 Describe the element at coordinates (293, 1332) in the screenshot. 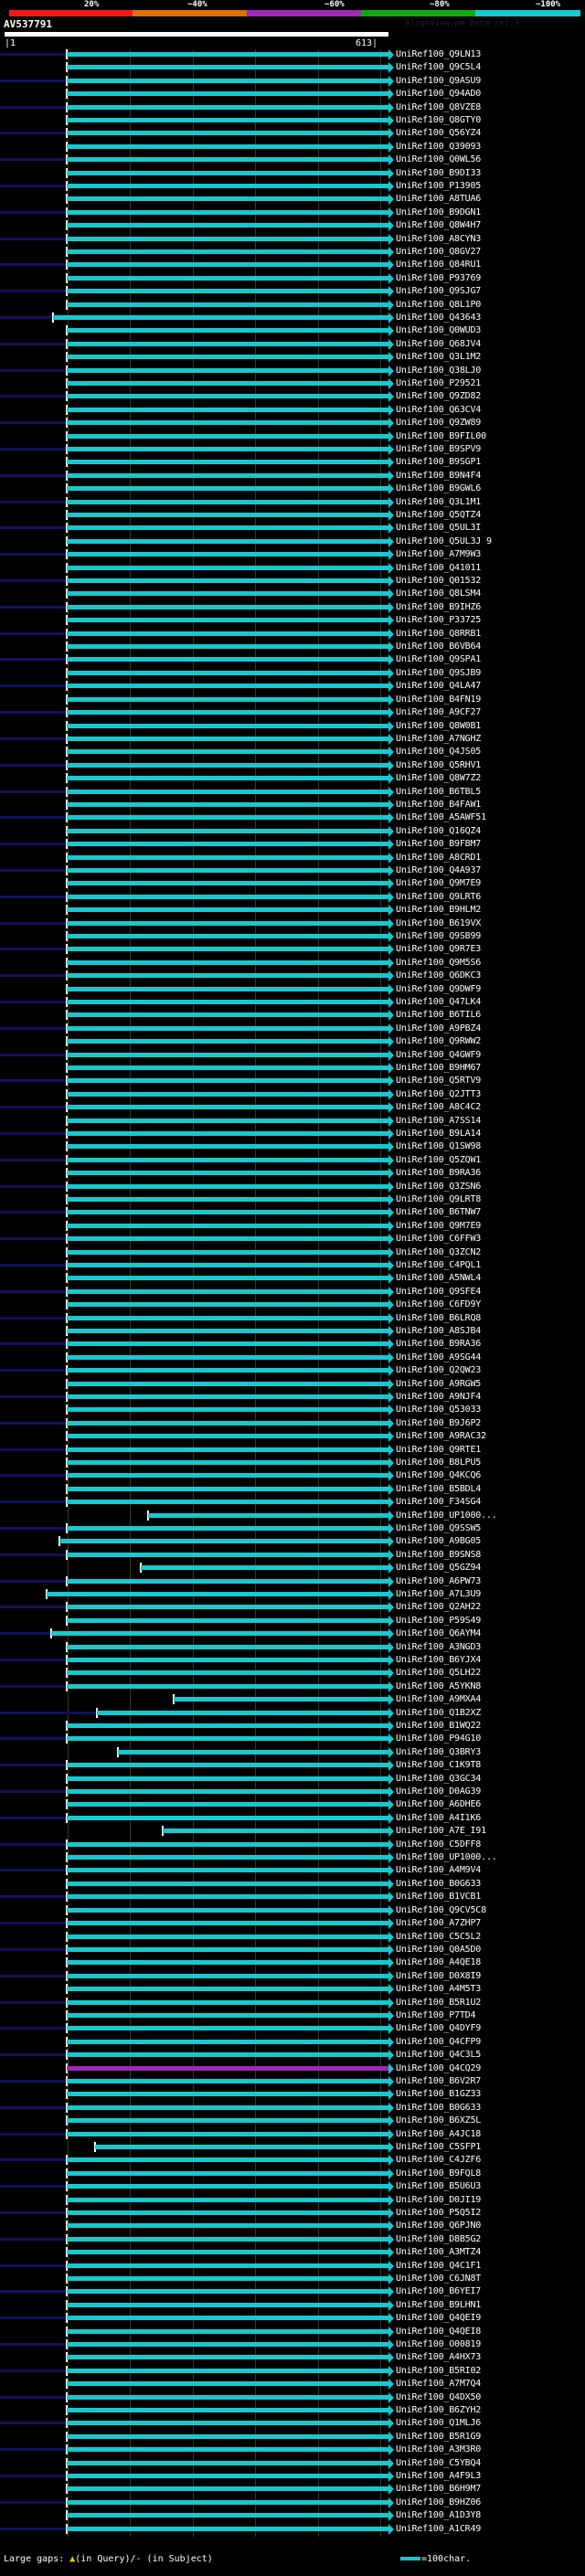

I see `hit-row: UniRef100_A8SJB4` at that location.